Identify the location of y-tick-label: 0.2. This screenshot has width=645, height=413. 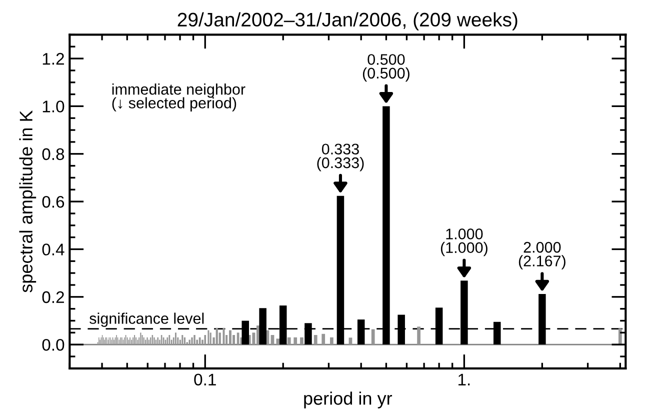
(53, 297).